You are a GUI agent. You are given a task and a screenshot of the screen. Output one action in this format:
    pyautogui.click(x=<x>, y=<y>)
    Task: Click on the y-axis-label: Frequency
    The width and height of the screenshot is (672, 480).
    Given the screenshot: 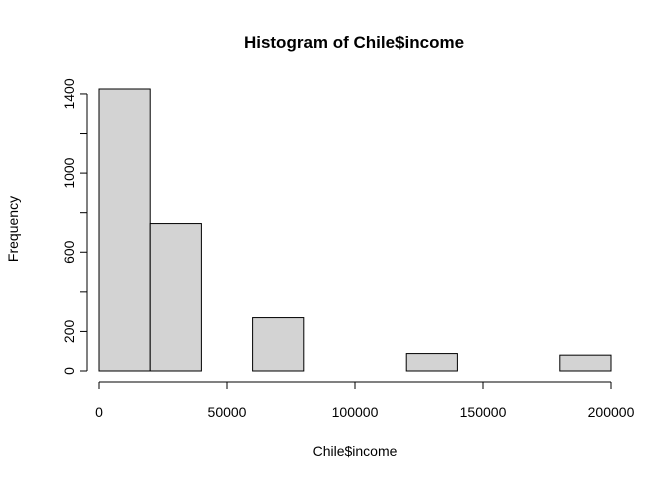 What is the action you would take?
    pyautogui.click(x=13, y=229)
    